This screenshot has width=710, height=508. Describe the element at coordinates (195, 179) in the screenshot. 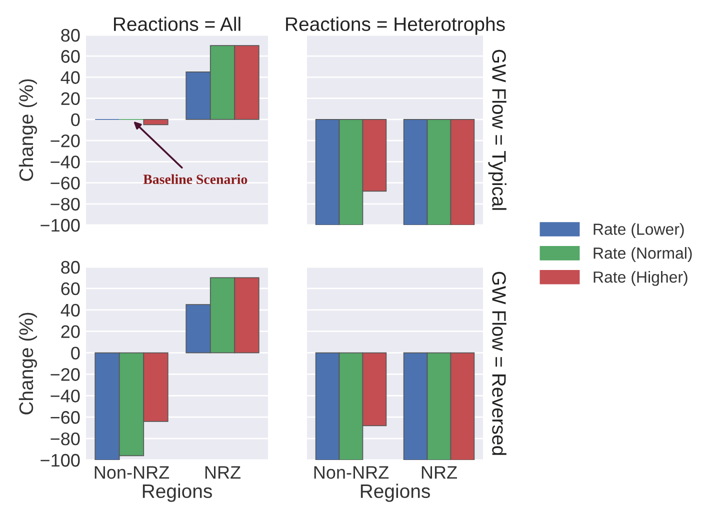

I see `annotation: Baseline Scenario` at that location.